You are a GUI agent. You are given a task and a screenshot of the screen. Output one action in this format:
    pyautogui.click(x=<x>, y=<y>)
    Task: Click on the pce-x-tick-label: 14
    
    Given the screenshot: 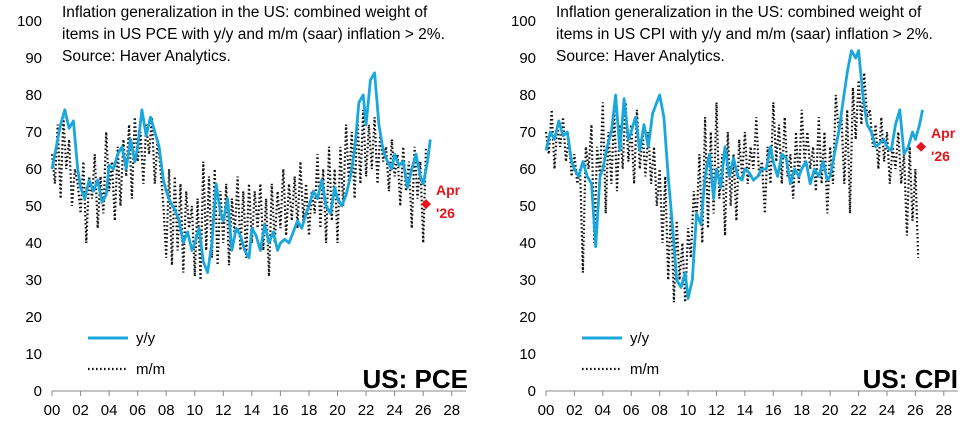 What is the action you would take?
    pyautogui.click(x=252, y=410)
    